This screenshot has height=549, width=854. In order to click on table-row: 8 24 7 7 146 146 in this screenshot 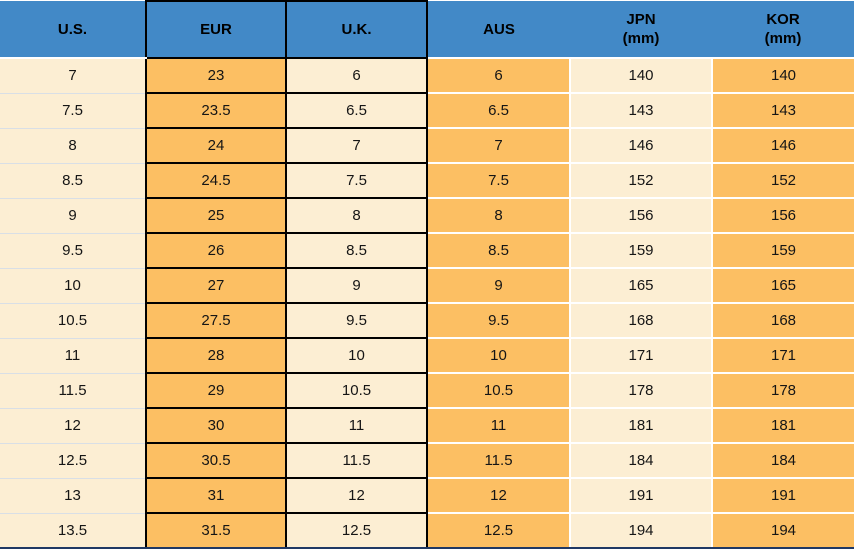, I will do `click(427, 145)`.